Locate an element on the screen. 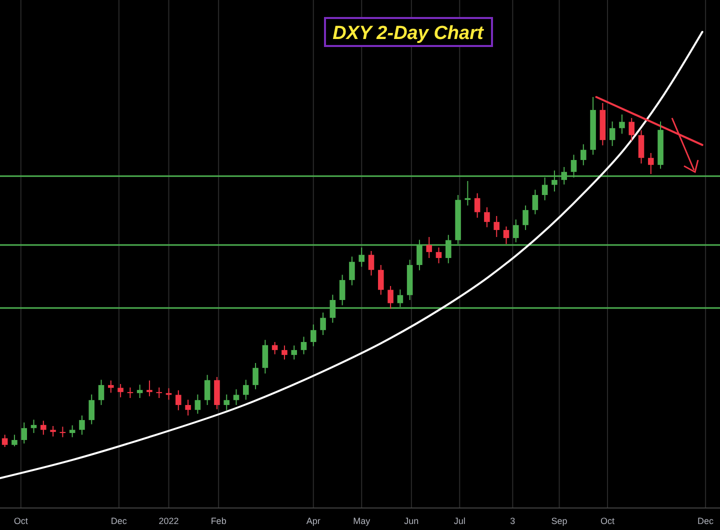  chart-title: DXY 2-Day Chart is located at coordinates (408, 33).